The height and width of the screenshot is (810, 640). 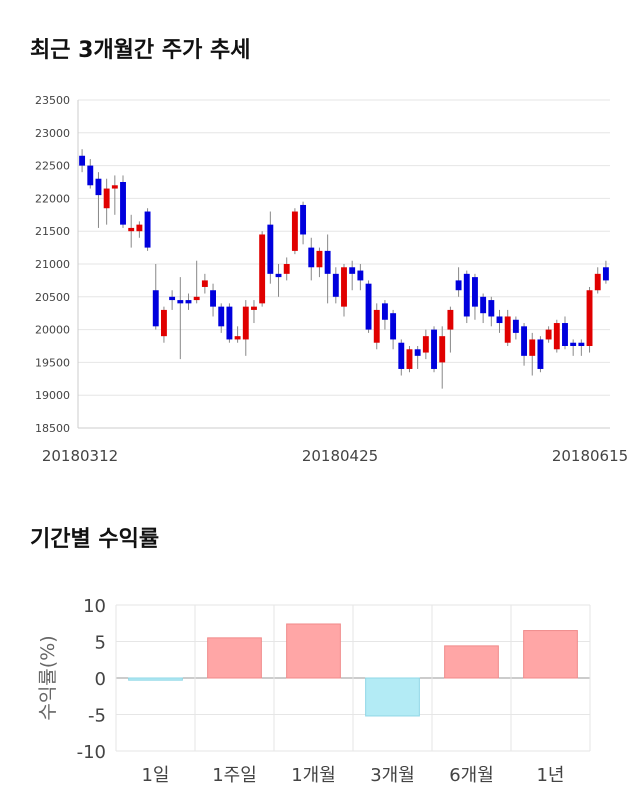 What do you see at coordinates (313, 775) in the screenshot?
I see `x-tick-label: 1개월` at bounding box center [313, 775].